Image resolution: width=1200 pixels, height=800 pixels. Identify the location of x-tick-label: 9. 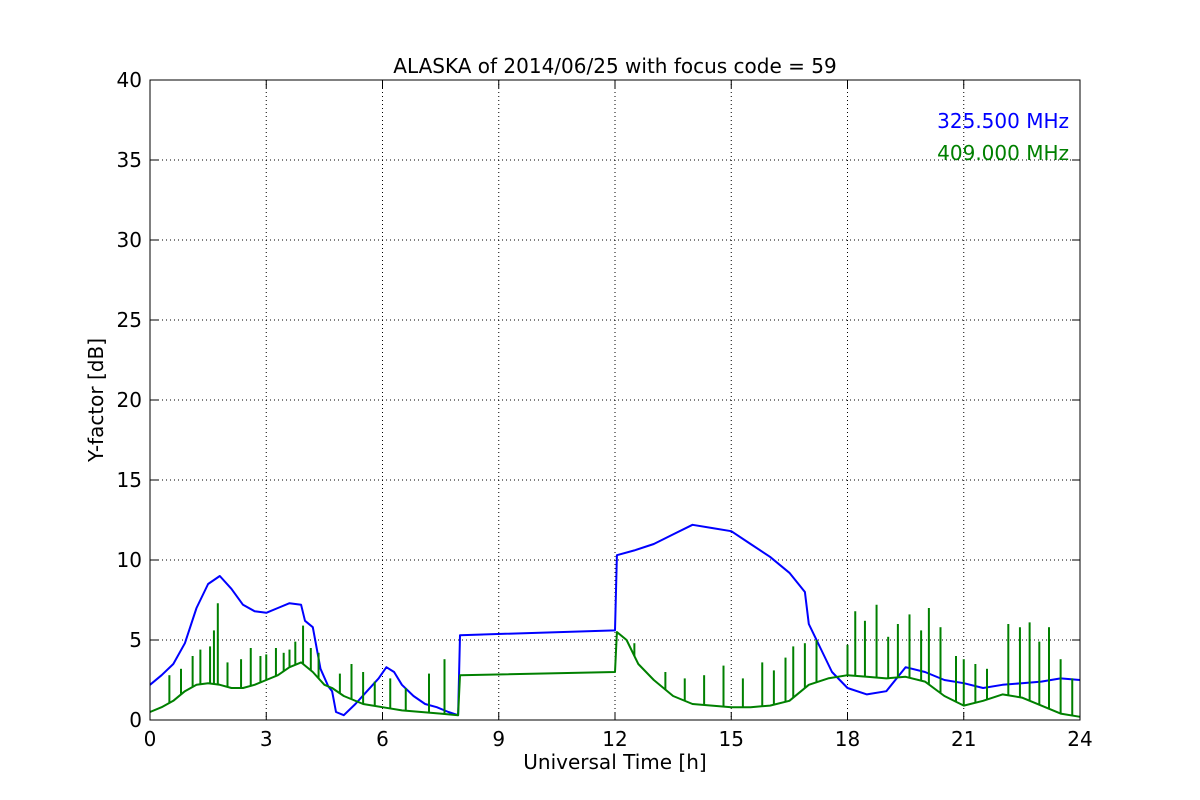
(498, 739).